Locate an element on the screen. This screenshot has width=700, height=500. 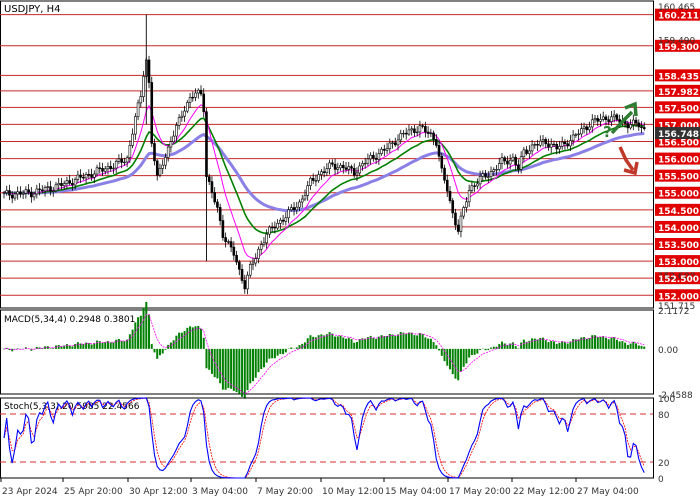
ma-slow-line is located at coordinates (324, 172).